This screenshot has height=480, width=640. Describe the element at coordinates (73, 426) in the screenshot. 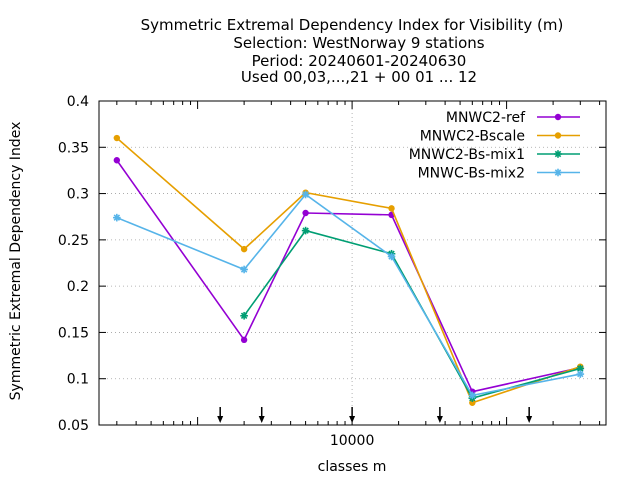

I see `y-tick-label: 0.05` at that location.